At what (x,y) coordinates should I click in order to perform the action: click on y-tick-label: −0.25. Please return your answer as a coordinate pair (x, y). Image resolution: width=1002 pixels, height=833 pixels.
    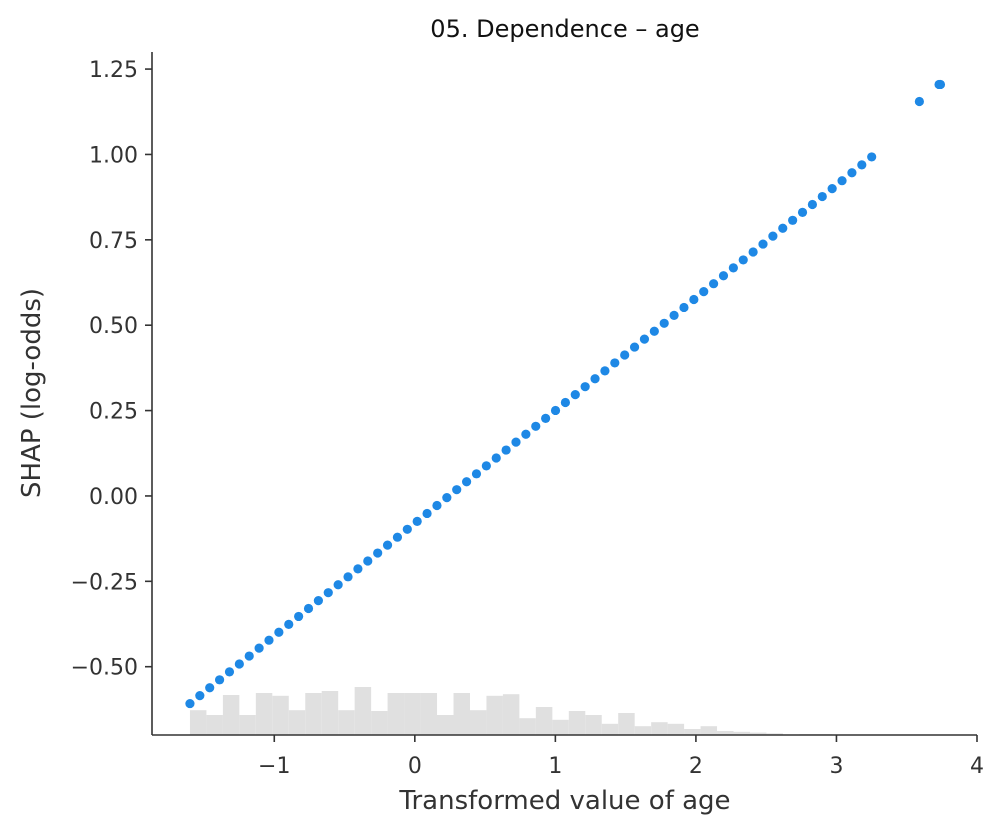
    Looking at the image, I should click on (104, 582).